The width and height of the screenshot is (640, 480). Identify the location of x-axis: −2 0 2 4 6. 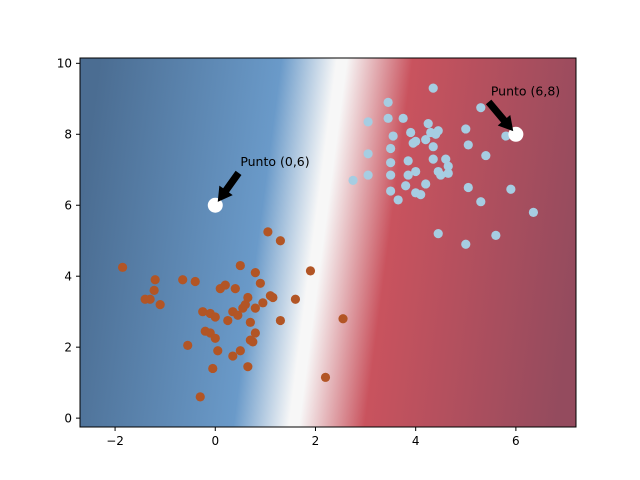
(313, 437).